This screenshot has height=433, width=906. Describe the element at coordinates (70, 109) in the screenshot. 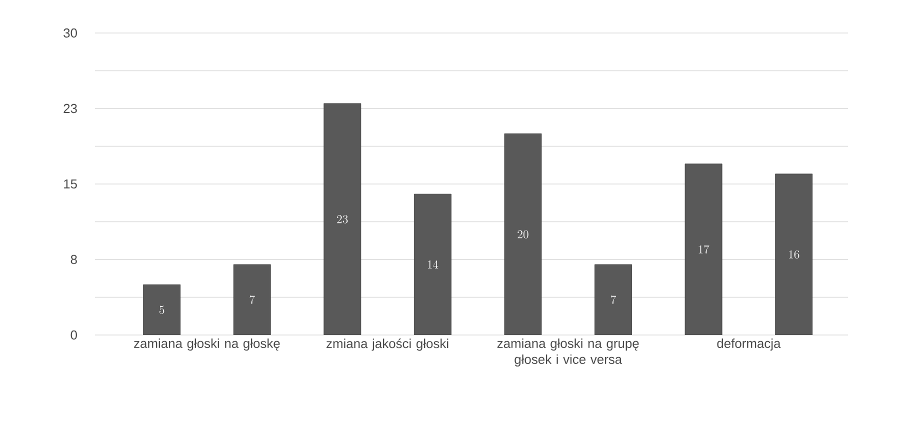

I see `y-tick-label: 23` at that location.